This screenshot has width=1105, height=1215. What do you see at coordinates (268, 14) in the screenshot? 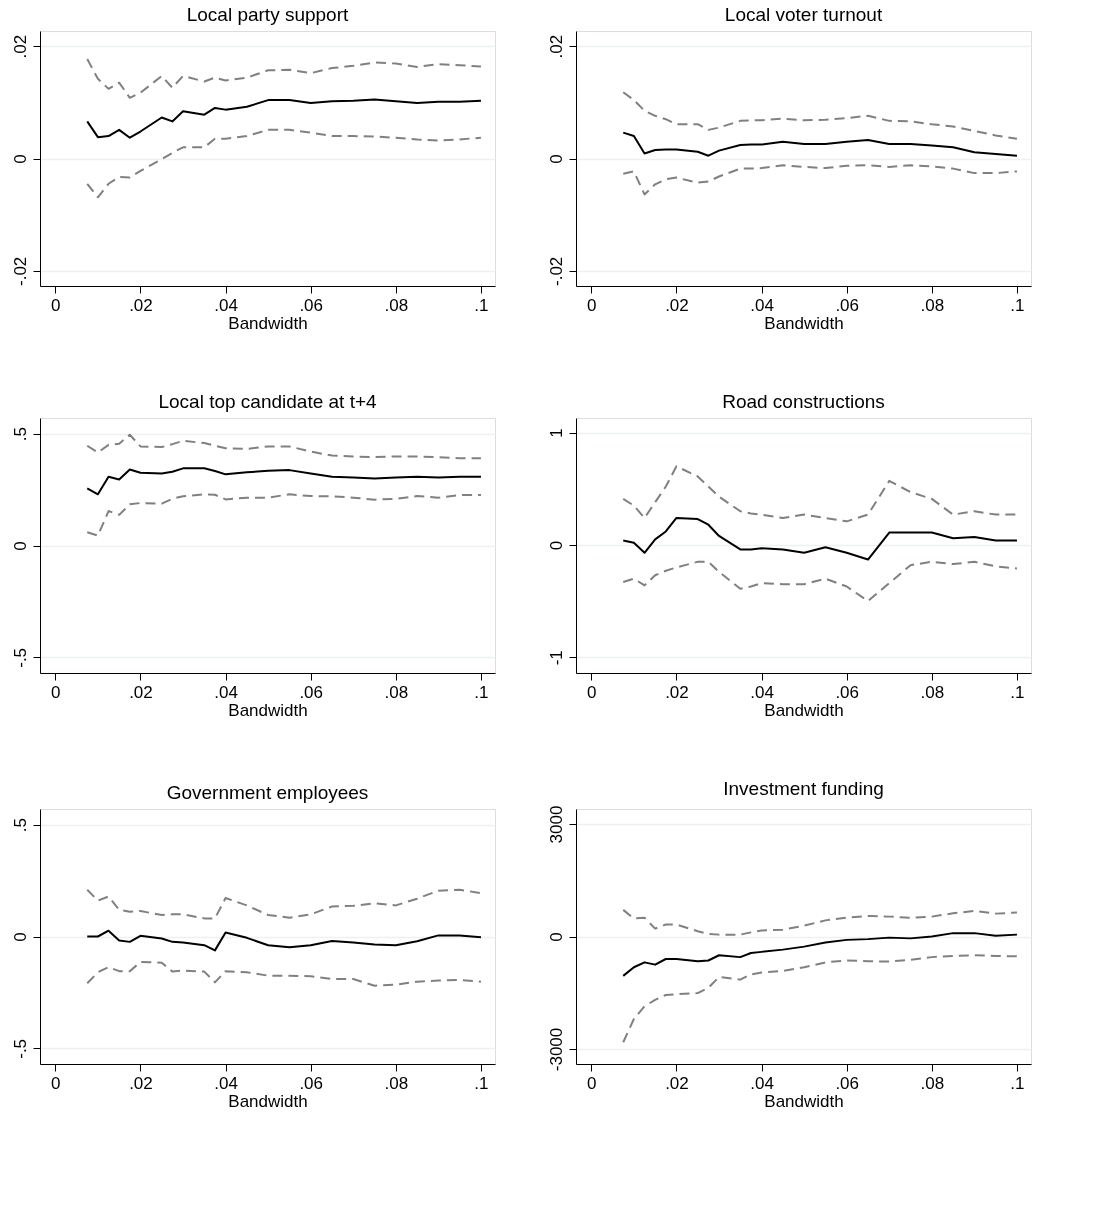
I see `chart-title: Local party support` at bounding box center [268, 14].